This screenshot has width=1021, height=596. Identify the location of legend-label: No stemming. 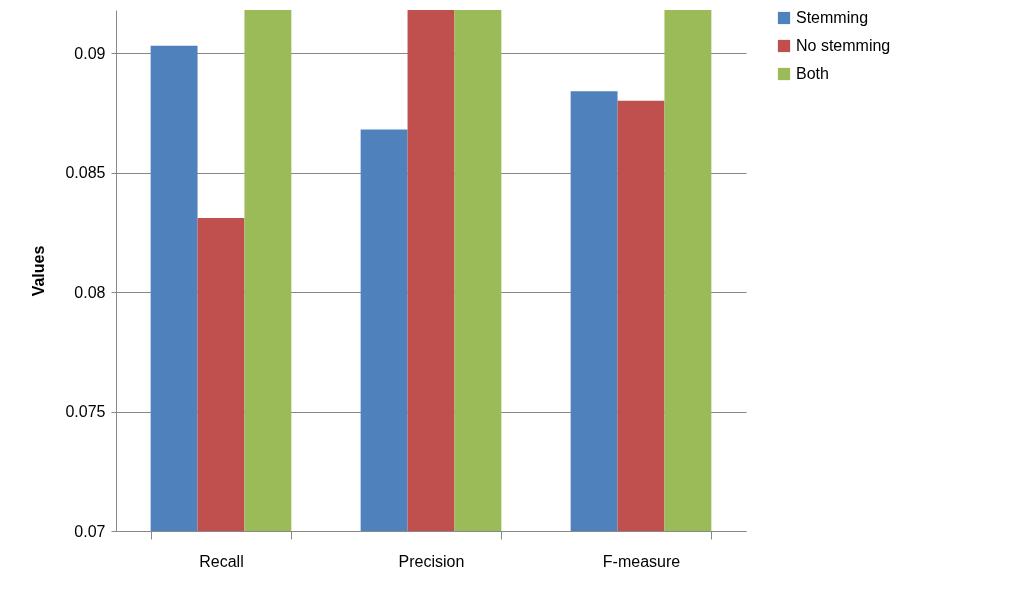
(843, 45).